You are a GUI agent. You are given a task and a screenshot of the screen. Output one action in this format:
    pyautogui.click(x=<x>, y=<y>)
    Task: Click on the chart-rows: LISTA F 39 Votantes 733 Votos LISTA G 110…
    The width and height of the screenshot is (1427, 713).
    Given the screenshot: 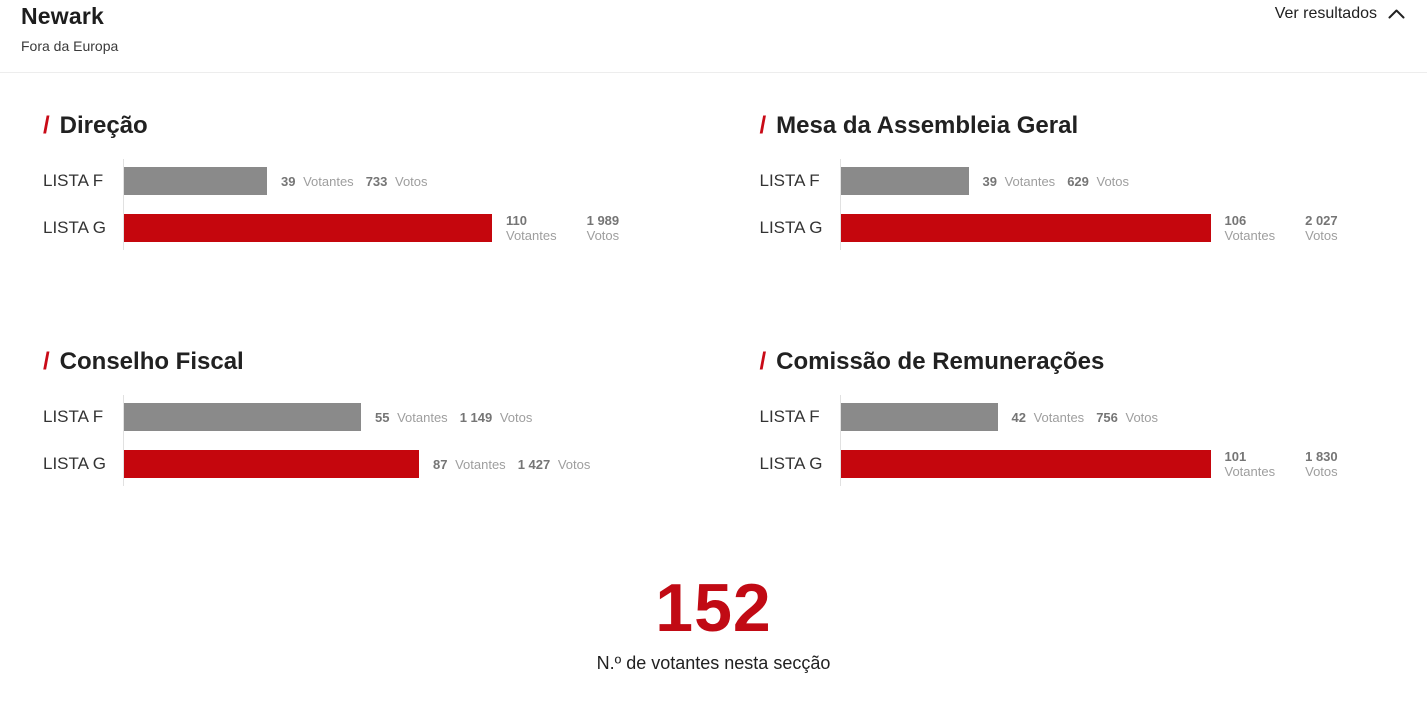 What is the action you would take?
    pyautogui.click(x=355, y=205)
    